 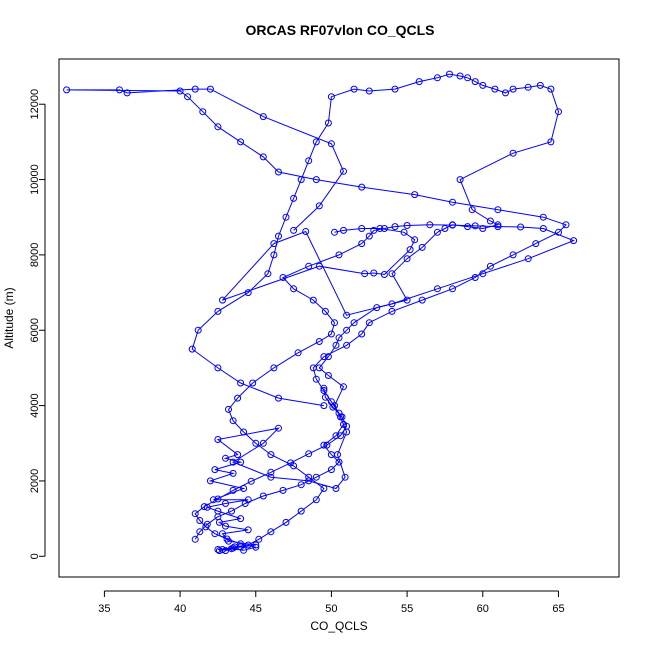 What do you see at coordinates (35, 405) in the screenshot?
I see `y-tick-label: 4000` at bounding box center [35, 405].